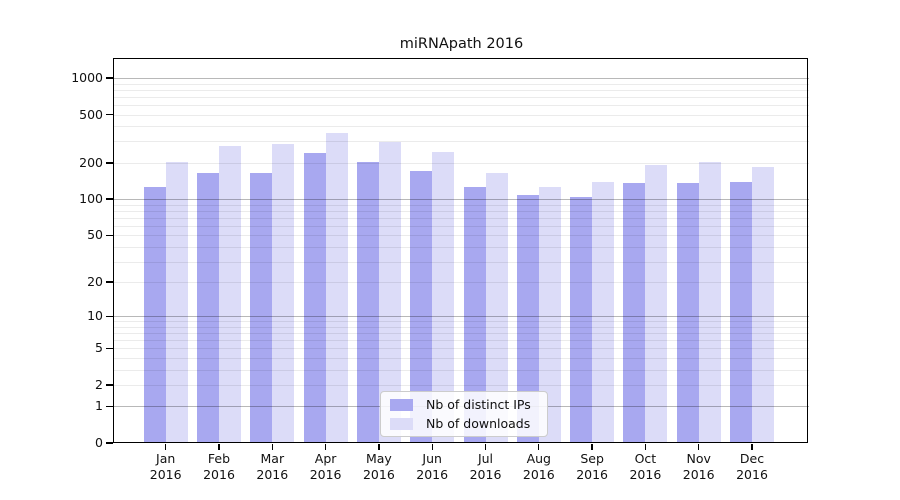 This screenshot has height=500, width=900. I want to click on legend-row-downloads: Nb of downloads, so click(468, 423).